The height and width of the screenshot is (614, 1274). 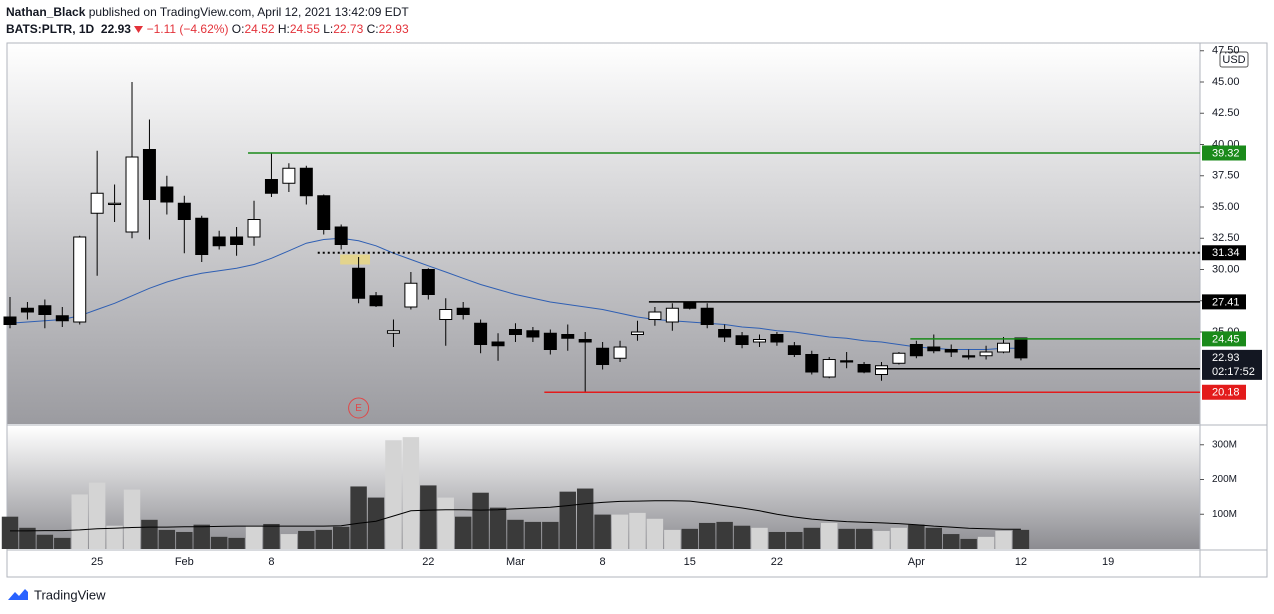 I want to click on ohlc-key: H:, so click(x=283, y=29).